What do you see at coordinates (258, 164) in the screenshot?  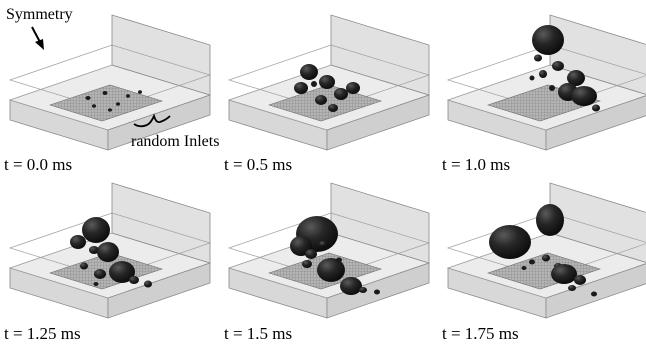 I see `time-label-2: t = 0.5 ms` at bounding box center [258, 164].